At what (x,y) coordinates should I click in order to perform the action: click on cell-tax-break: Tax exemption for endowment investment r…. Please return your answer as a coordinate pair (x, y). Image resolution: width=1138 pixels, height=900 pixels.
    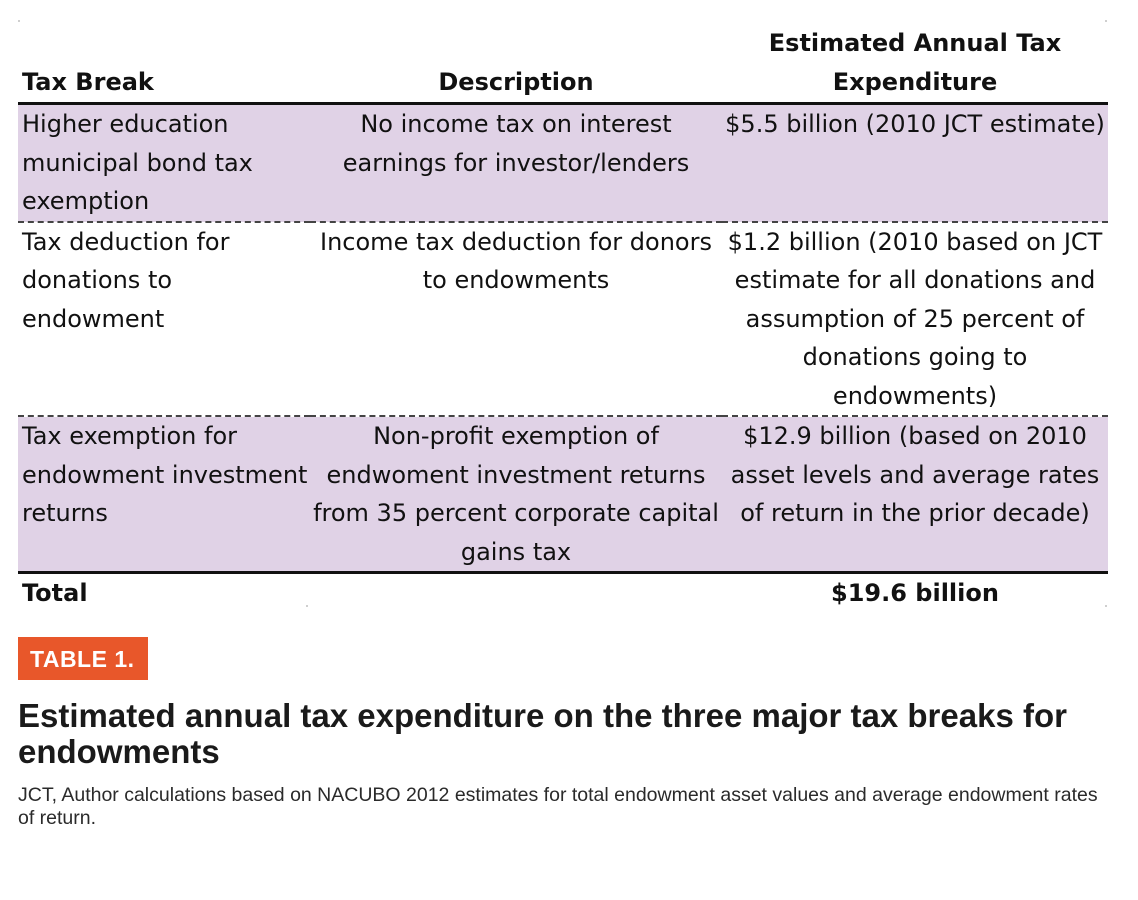
    Looking at the image, I should click on (164, 495).